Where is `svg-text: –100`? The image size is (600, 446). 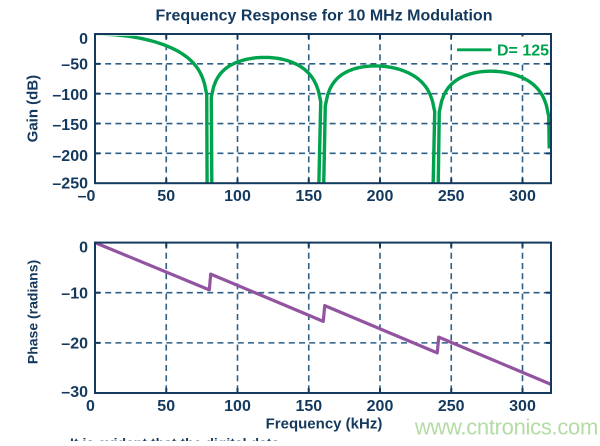 svg-text: –100 is located at coordinates (70, 95).